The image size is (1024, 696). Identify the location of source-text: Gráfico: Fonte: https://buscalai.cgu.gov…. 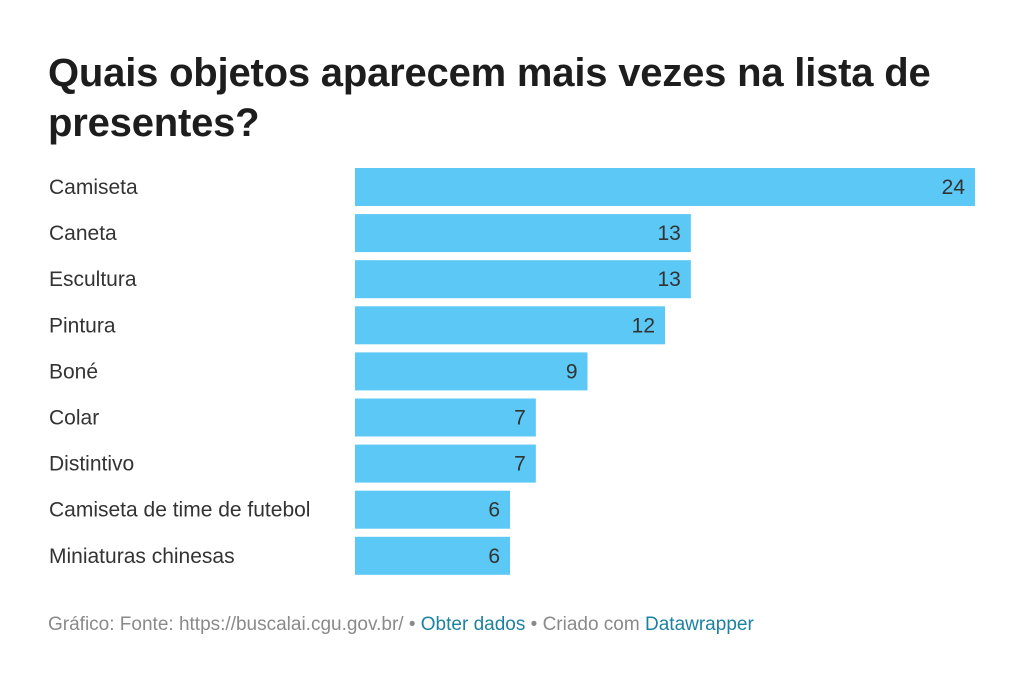
(226, 624).